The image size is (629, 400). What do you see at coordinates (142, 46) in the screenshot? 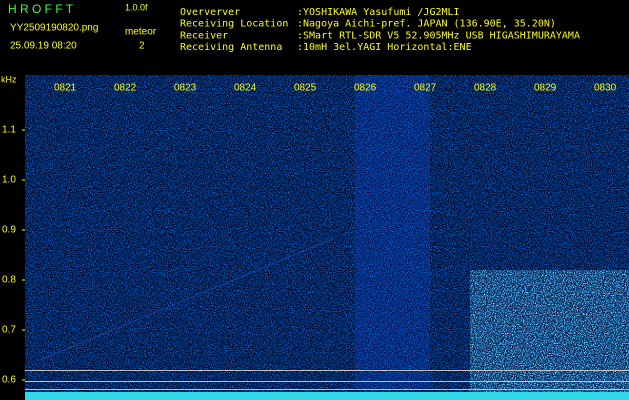
I see `meteor-count: 2` at bounding box center [142, 46].